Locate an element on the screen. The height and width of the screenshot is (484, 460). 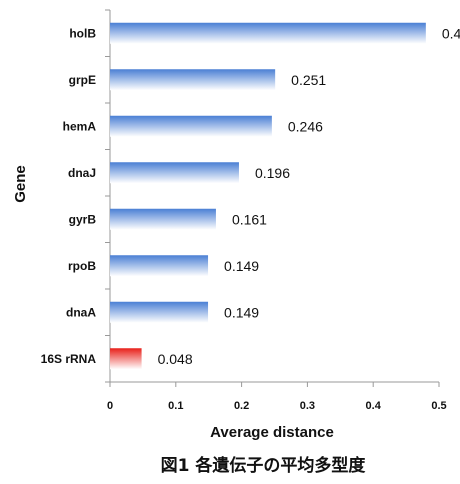
data-label: 0.161 is located at coordinates (249, 219).